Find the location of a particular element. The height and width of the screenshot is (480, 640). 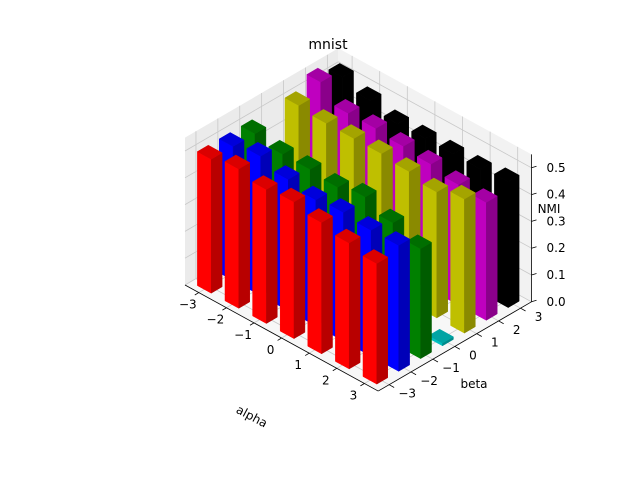

y-tick-label: 2 is located at coordinates (517, 330).